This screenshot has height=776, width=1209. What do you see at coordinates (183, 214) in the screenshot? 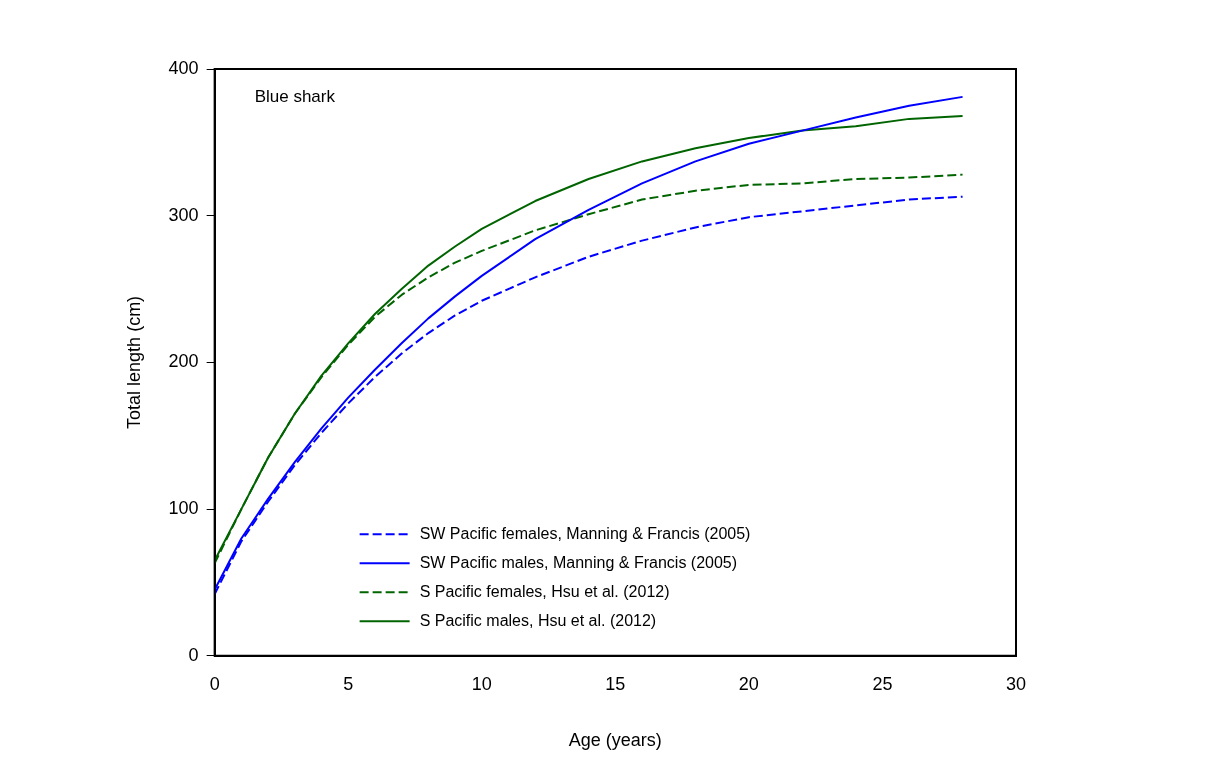
I see `y-tick-label: 300` at bounding box center [183, 214].